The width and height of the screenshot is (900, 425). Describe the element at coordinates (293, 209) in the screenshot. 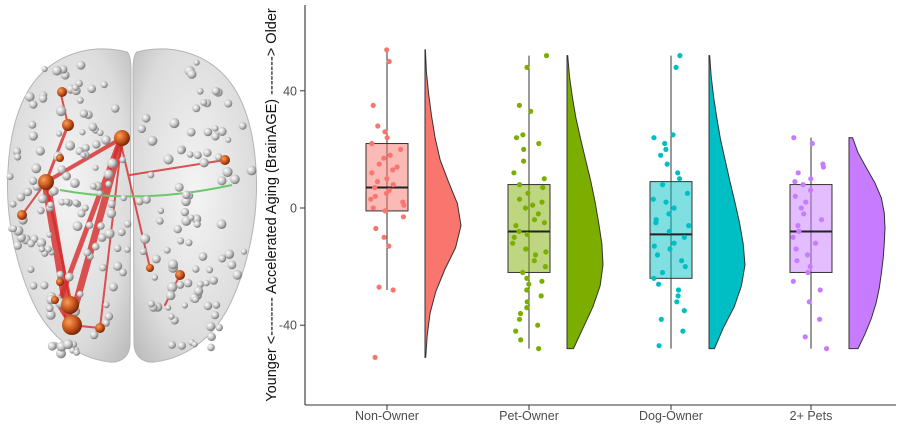

I see `y-tick-label: 0` at that location.